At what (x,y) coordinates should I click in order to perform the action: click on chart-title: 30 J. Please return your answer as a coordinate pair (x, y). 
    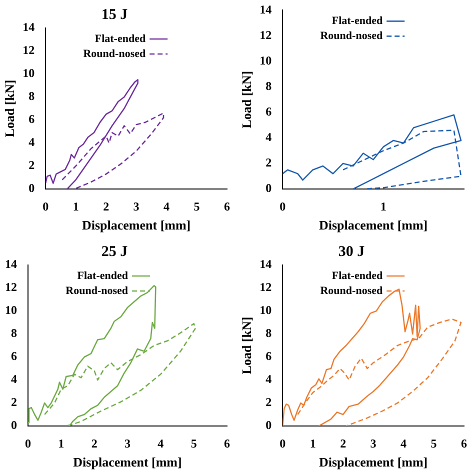
    Looking at the image, I should click on (352, 252).